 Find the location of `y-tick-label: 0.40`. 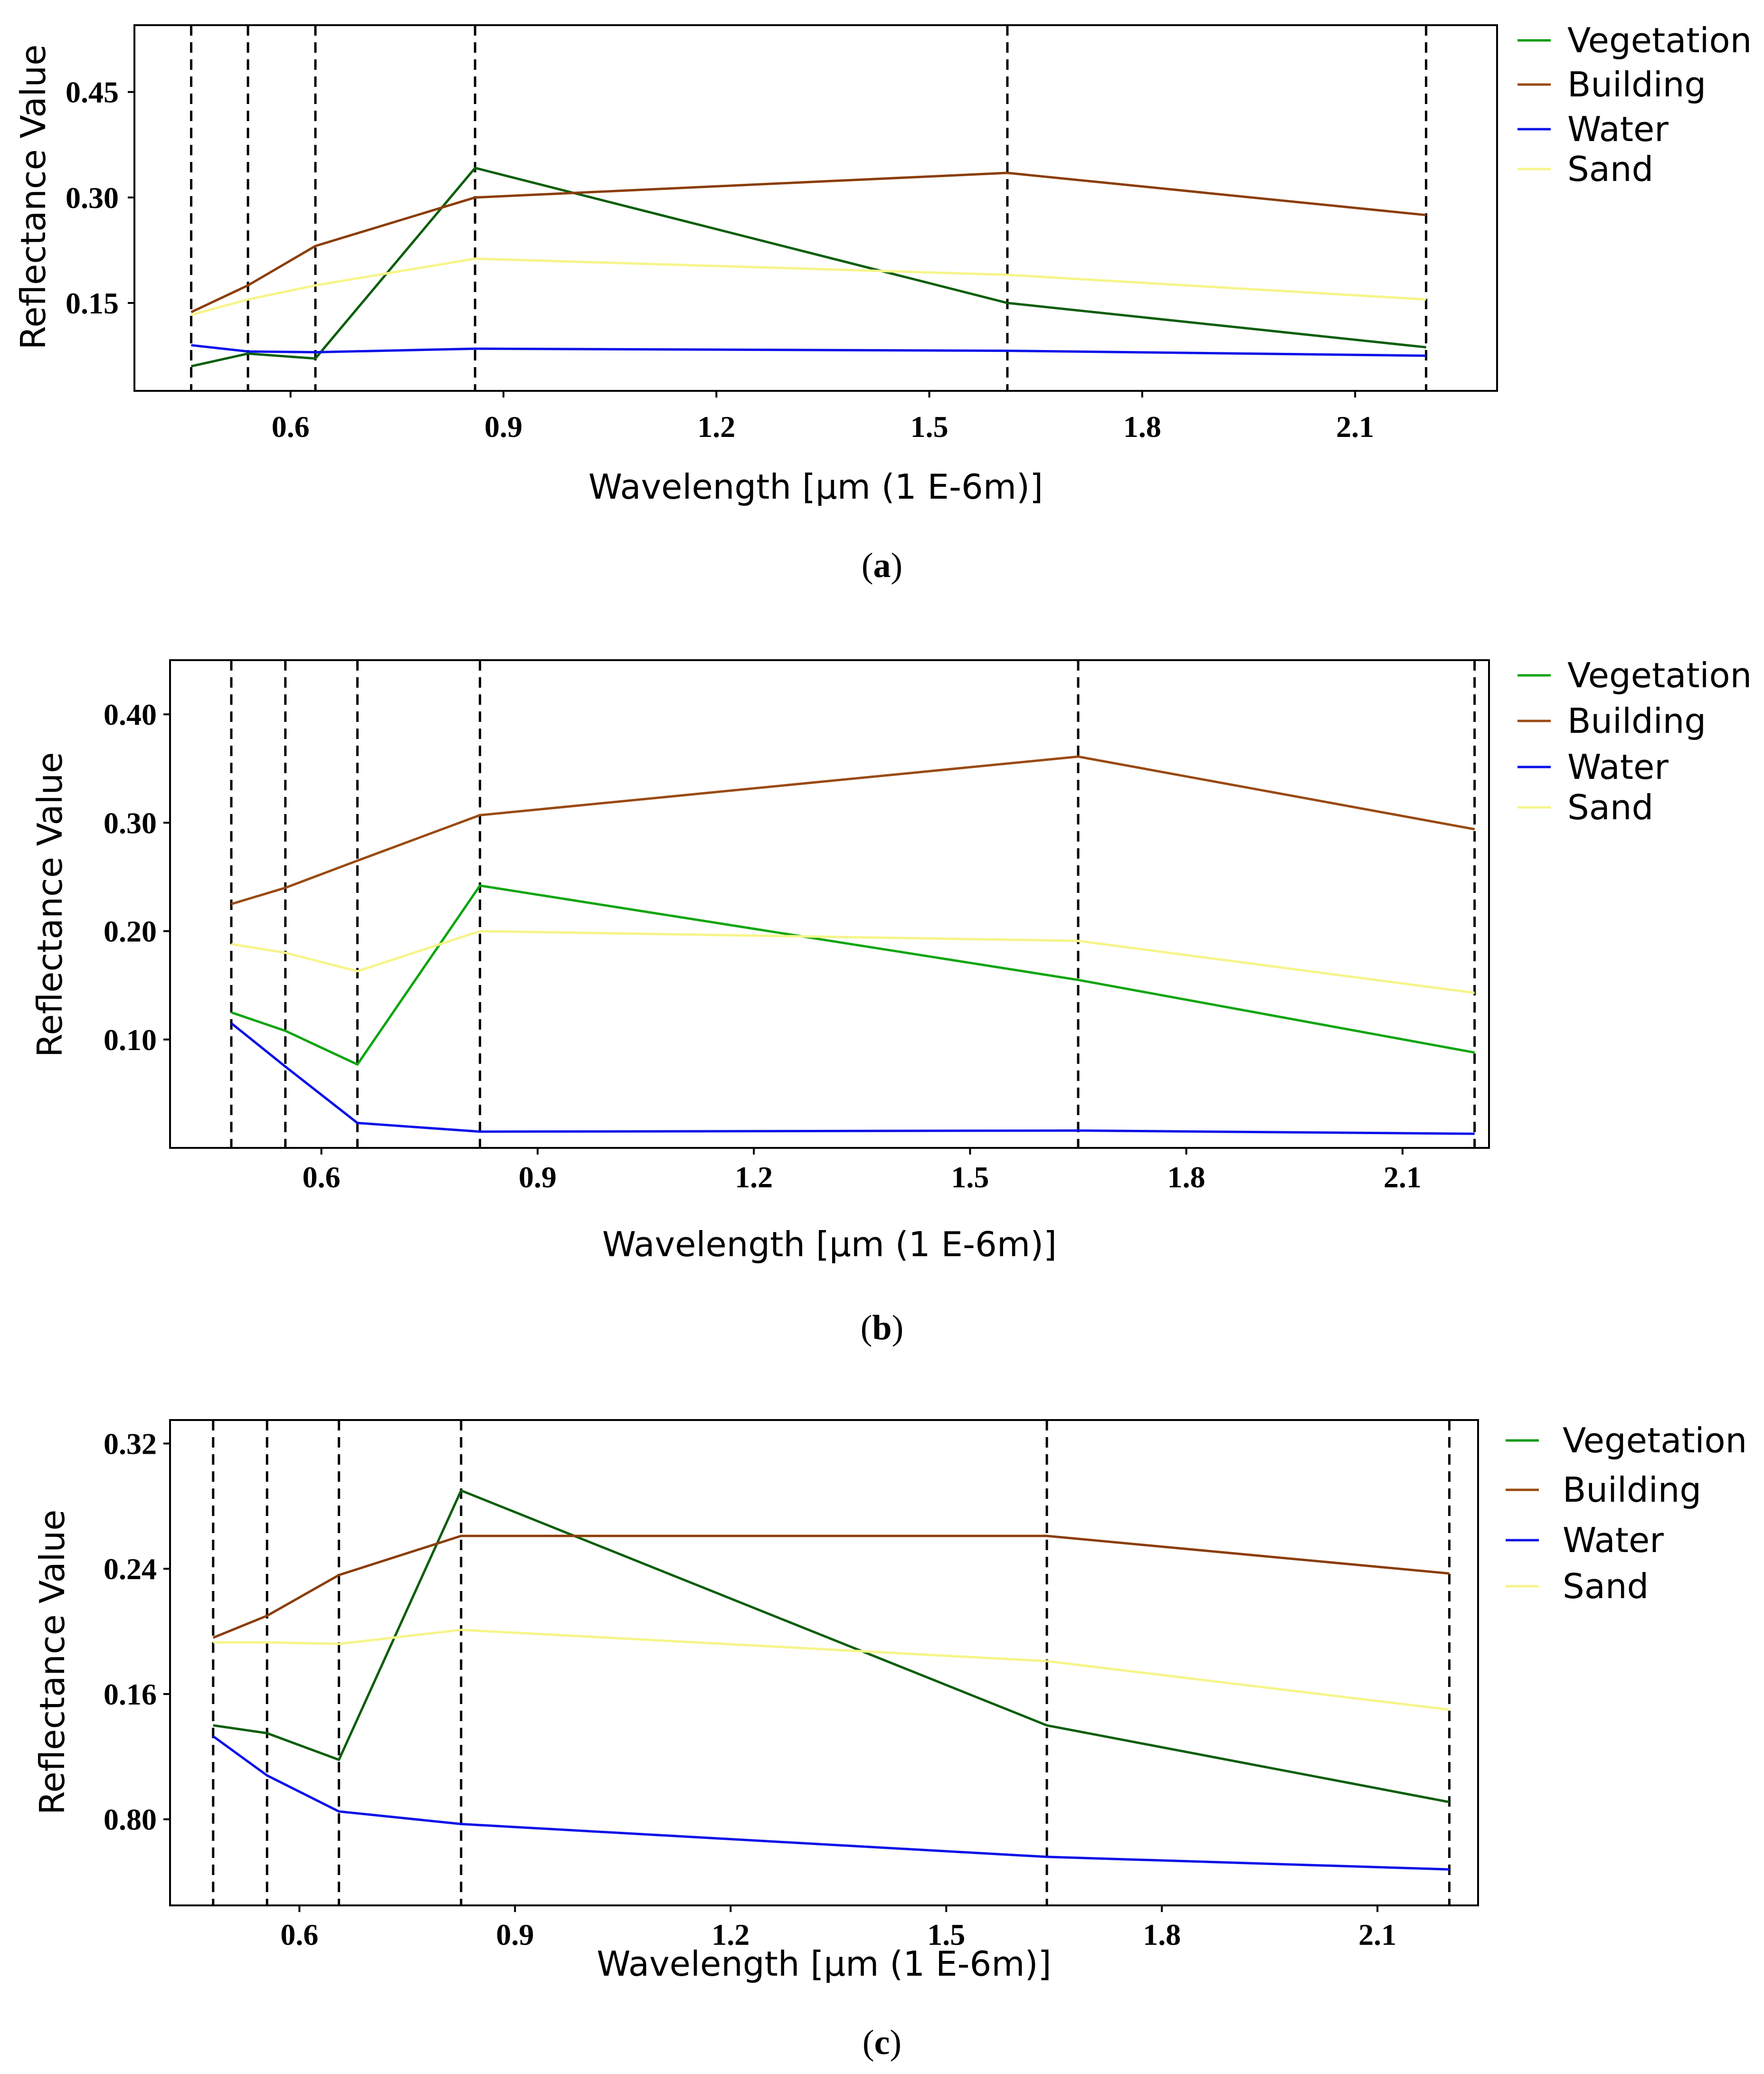

y-tick-label: 0.40 is located at coordinates (130, 714).